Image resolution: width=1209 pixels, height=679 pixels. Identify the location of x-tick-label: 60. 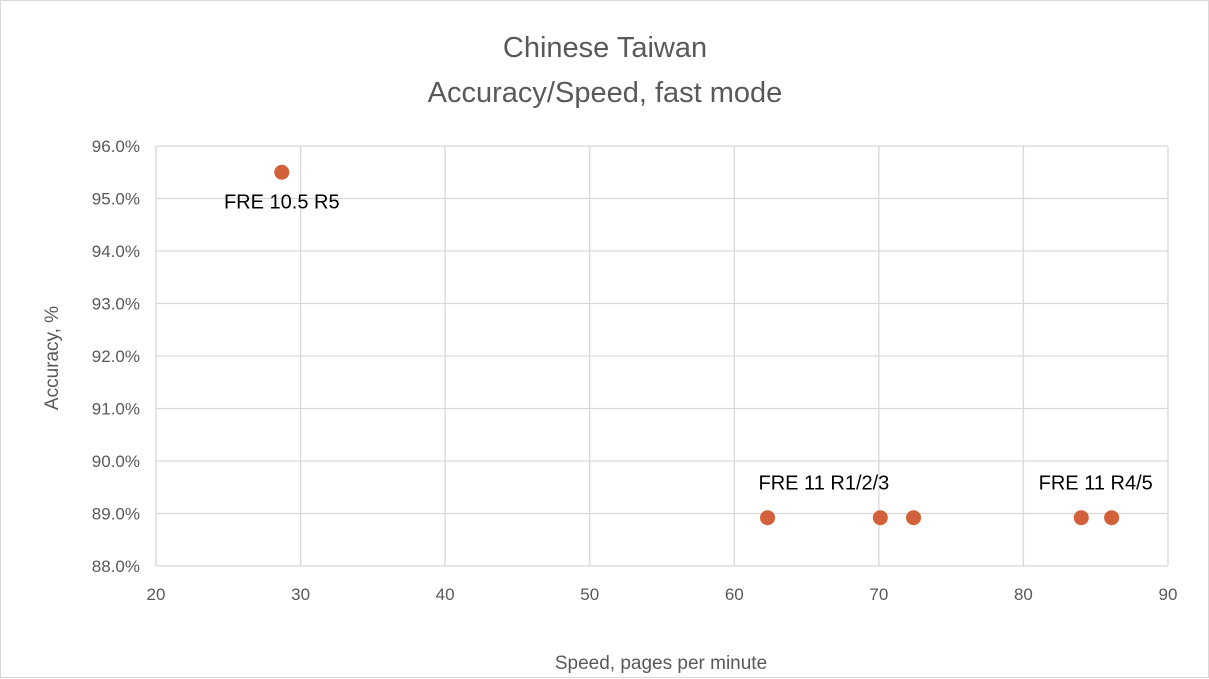
(734, 594).